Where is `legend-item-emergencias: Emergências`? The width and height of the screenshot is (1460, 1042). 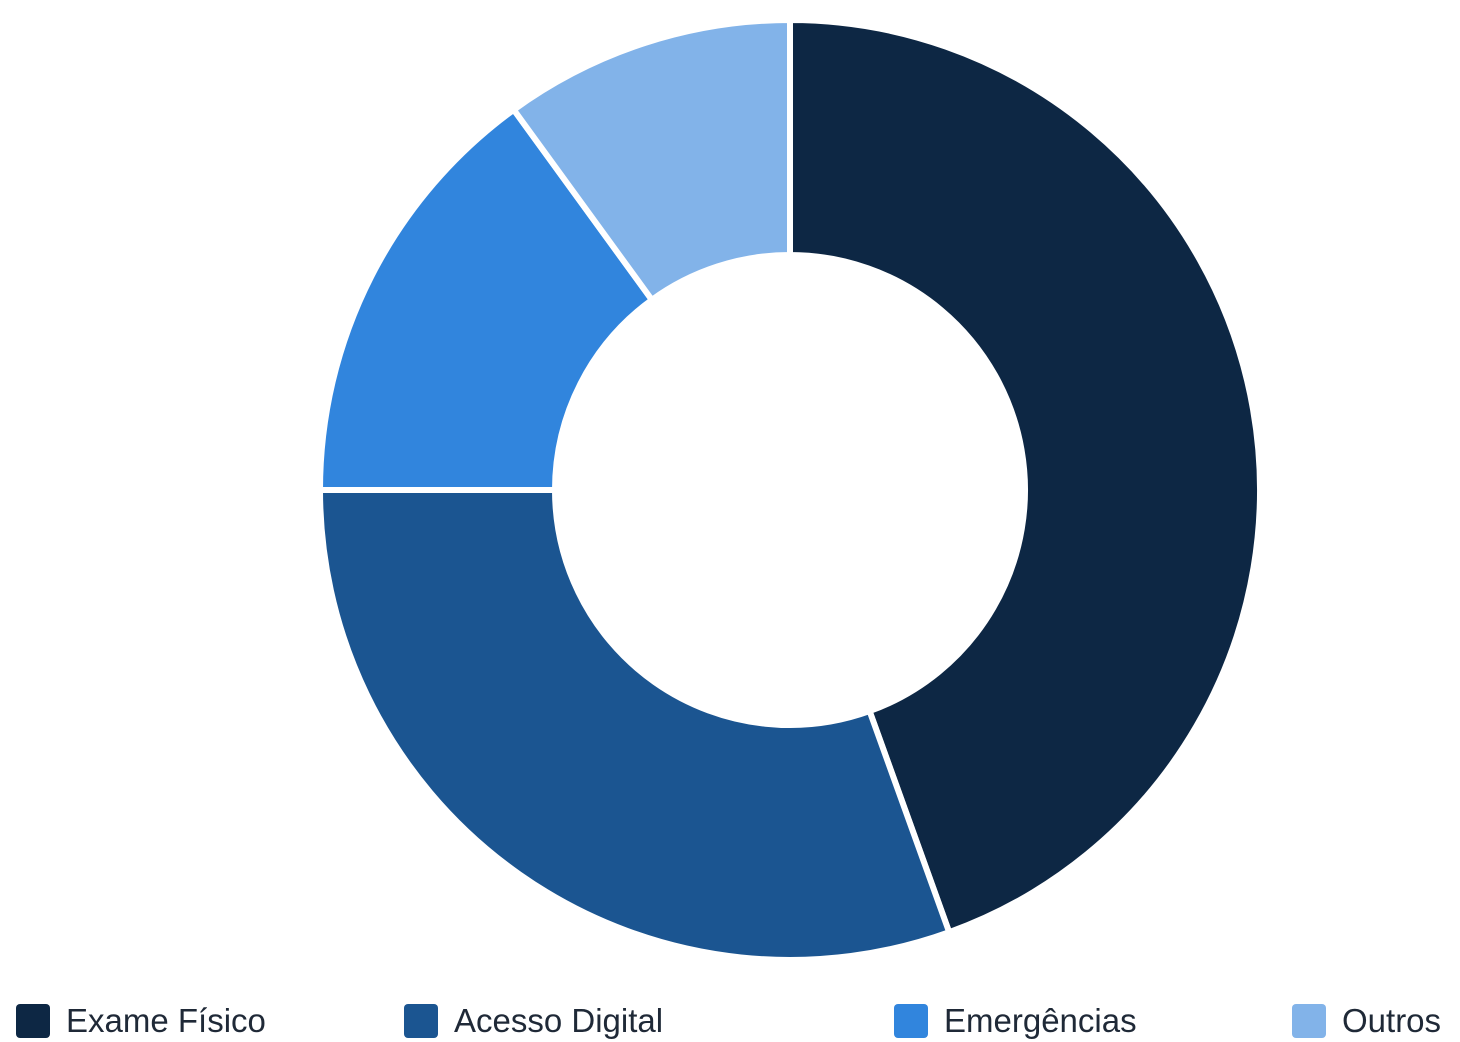 legend-item-emergencias: Emergências is located at coordinates (1015, 1021).